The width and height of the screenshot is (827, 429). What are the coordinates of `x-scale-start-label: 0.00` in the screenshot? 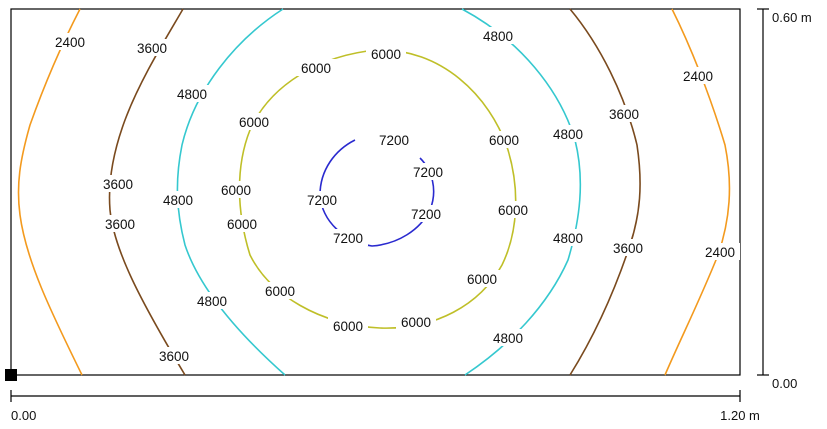 It's located at (23, 415).